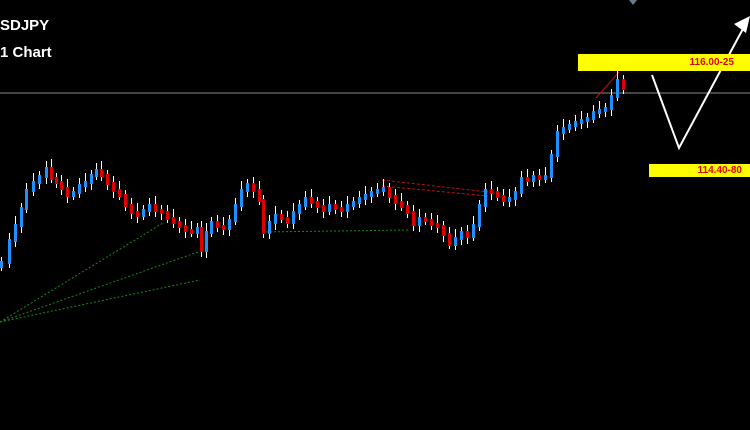 The width and height of the screenshot is (750, 430). What do you see at coordinates (336, 231) in the screenshot?
I see `support-dashed-line` at bounding box center [336, 231].